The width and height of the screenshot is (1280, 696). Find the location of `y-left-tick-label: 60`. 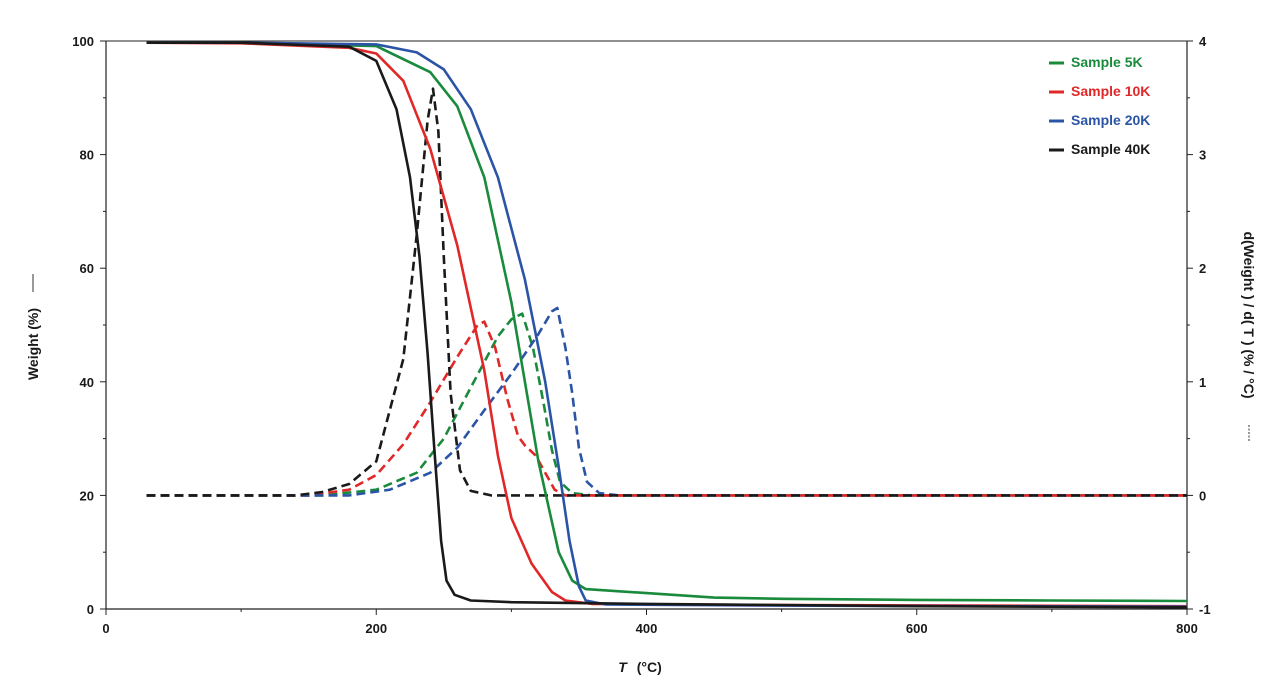

y-left-tick-label: 60 is located at coordinates (87, 268).